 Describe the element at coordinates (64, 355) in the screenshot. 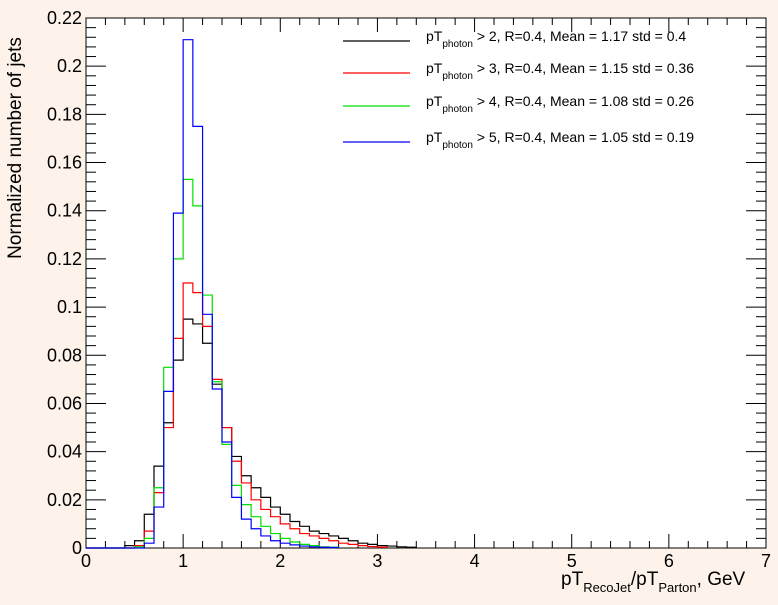

I see `y-tick-label: 0.08` at that location.